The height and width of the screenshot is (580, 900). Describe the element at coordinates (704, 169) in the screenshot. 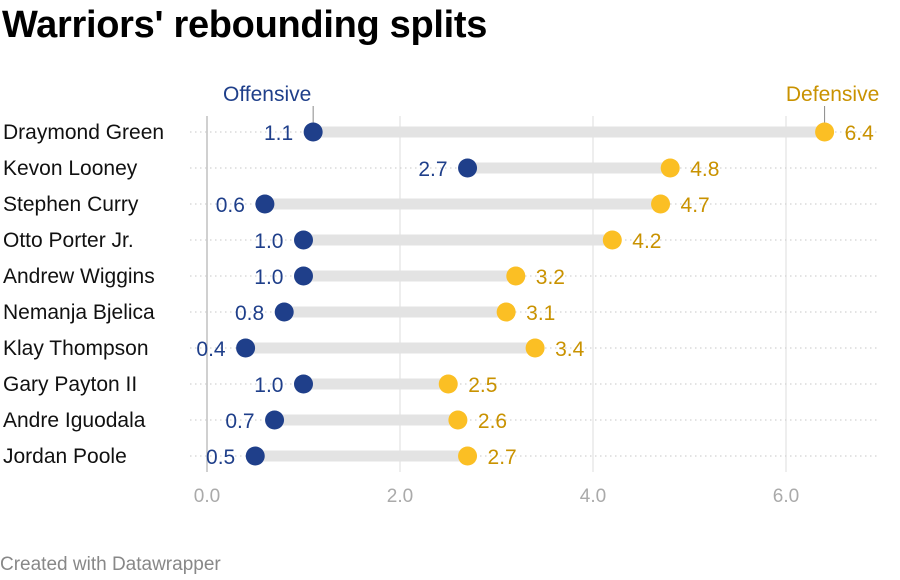

I see `defensive-value-label: 4.8` at that location.